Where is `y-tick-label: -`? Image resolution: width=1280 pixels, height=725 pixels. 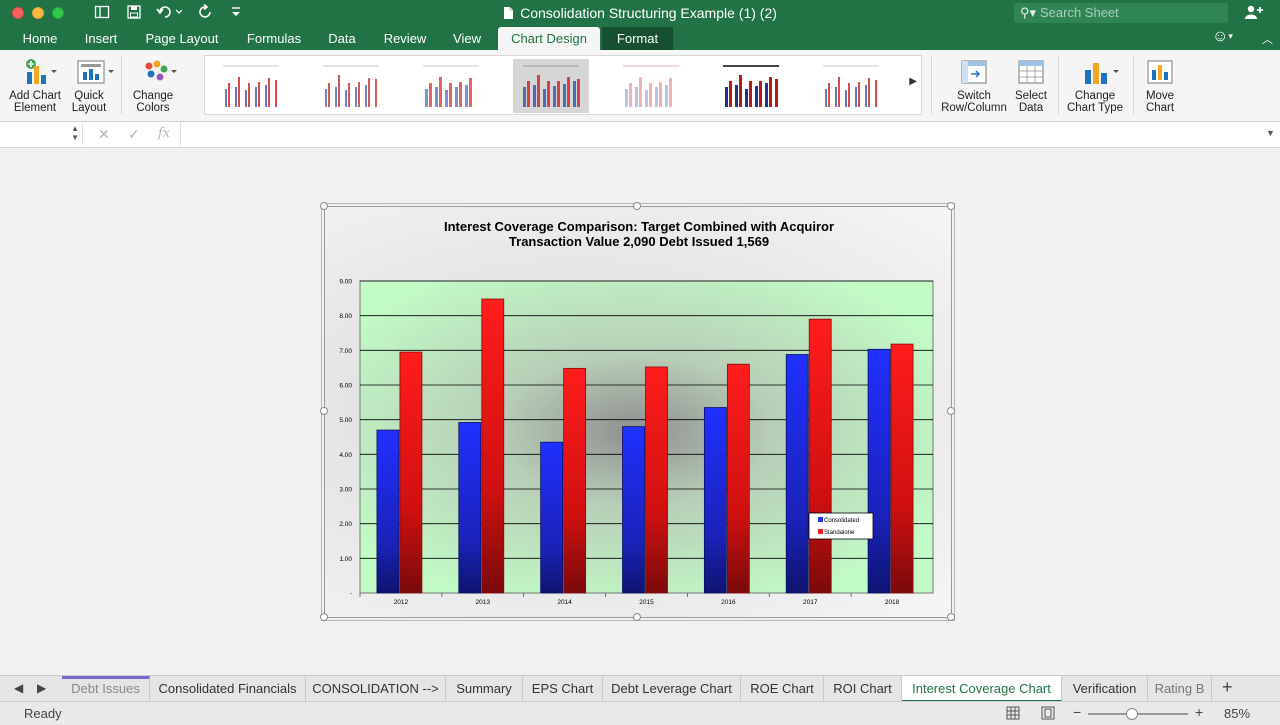 y-tick-label: - is located at coordinates (351, 594).